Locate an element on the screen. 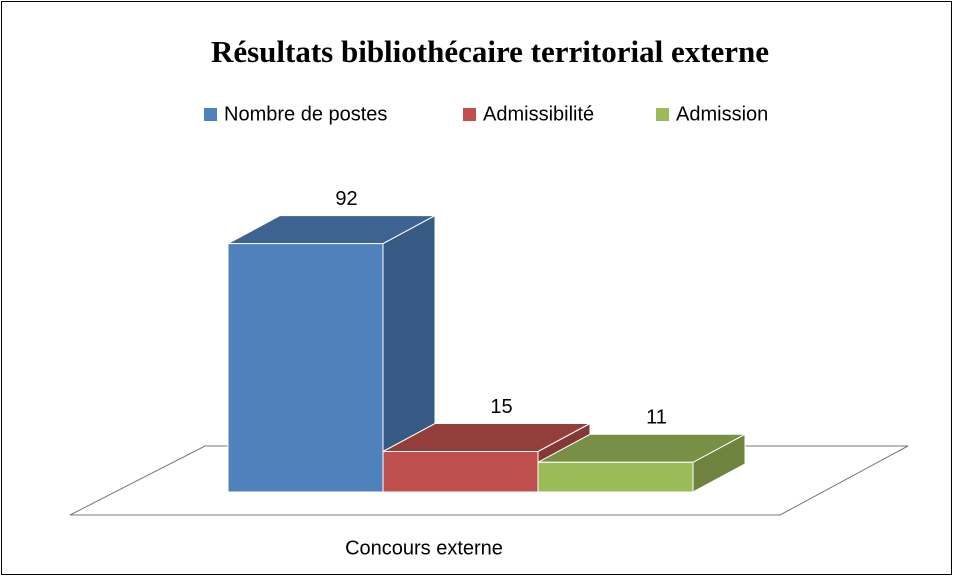 Image resolution: width=953 pixels, height=576 pixels. data-label: 11 is located at coordinates (656, 418).